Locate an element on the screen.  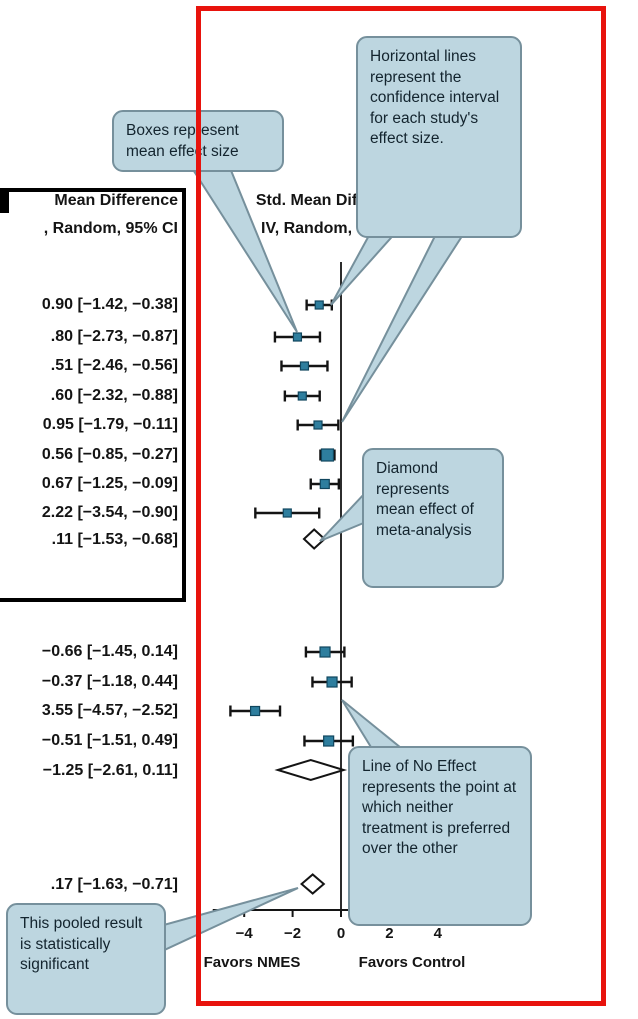
pooled-ci-text: .11 [−1.53, −0.68] is located at coordinates (114, 539).